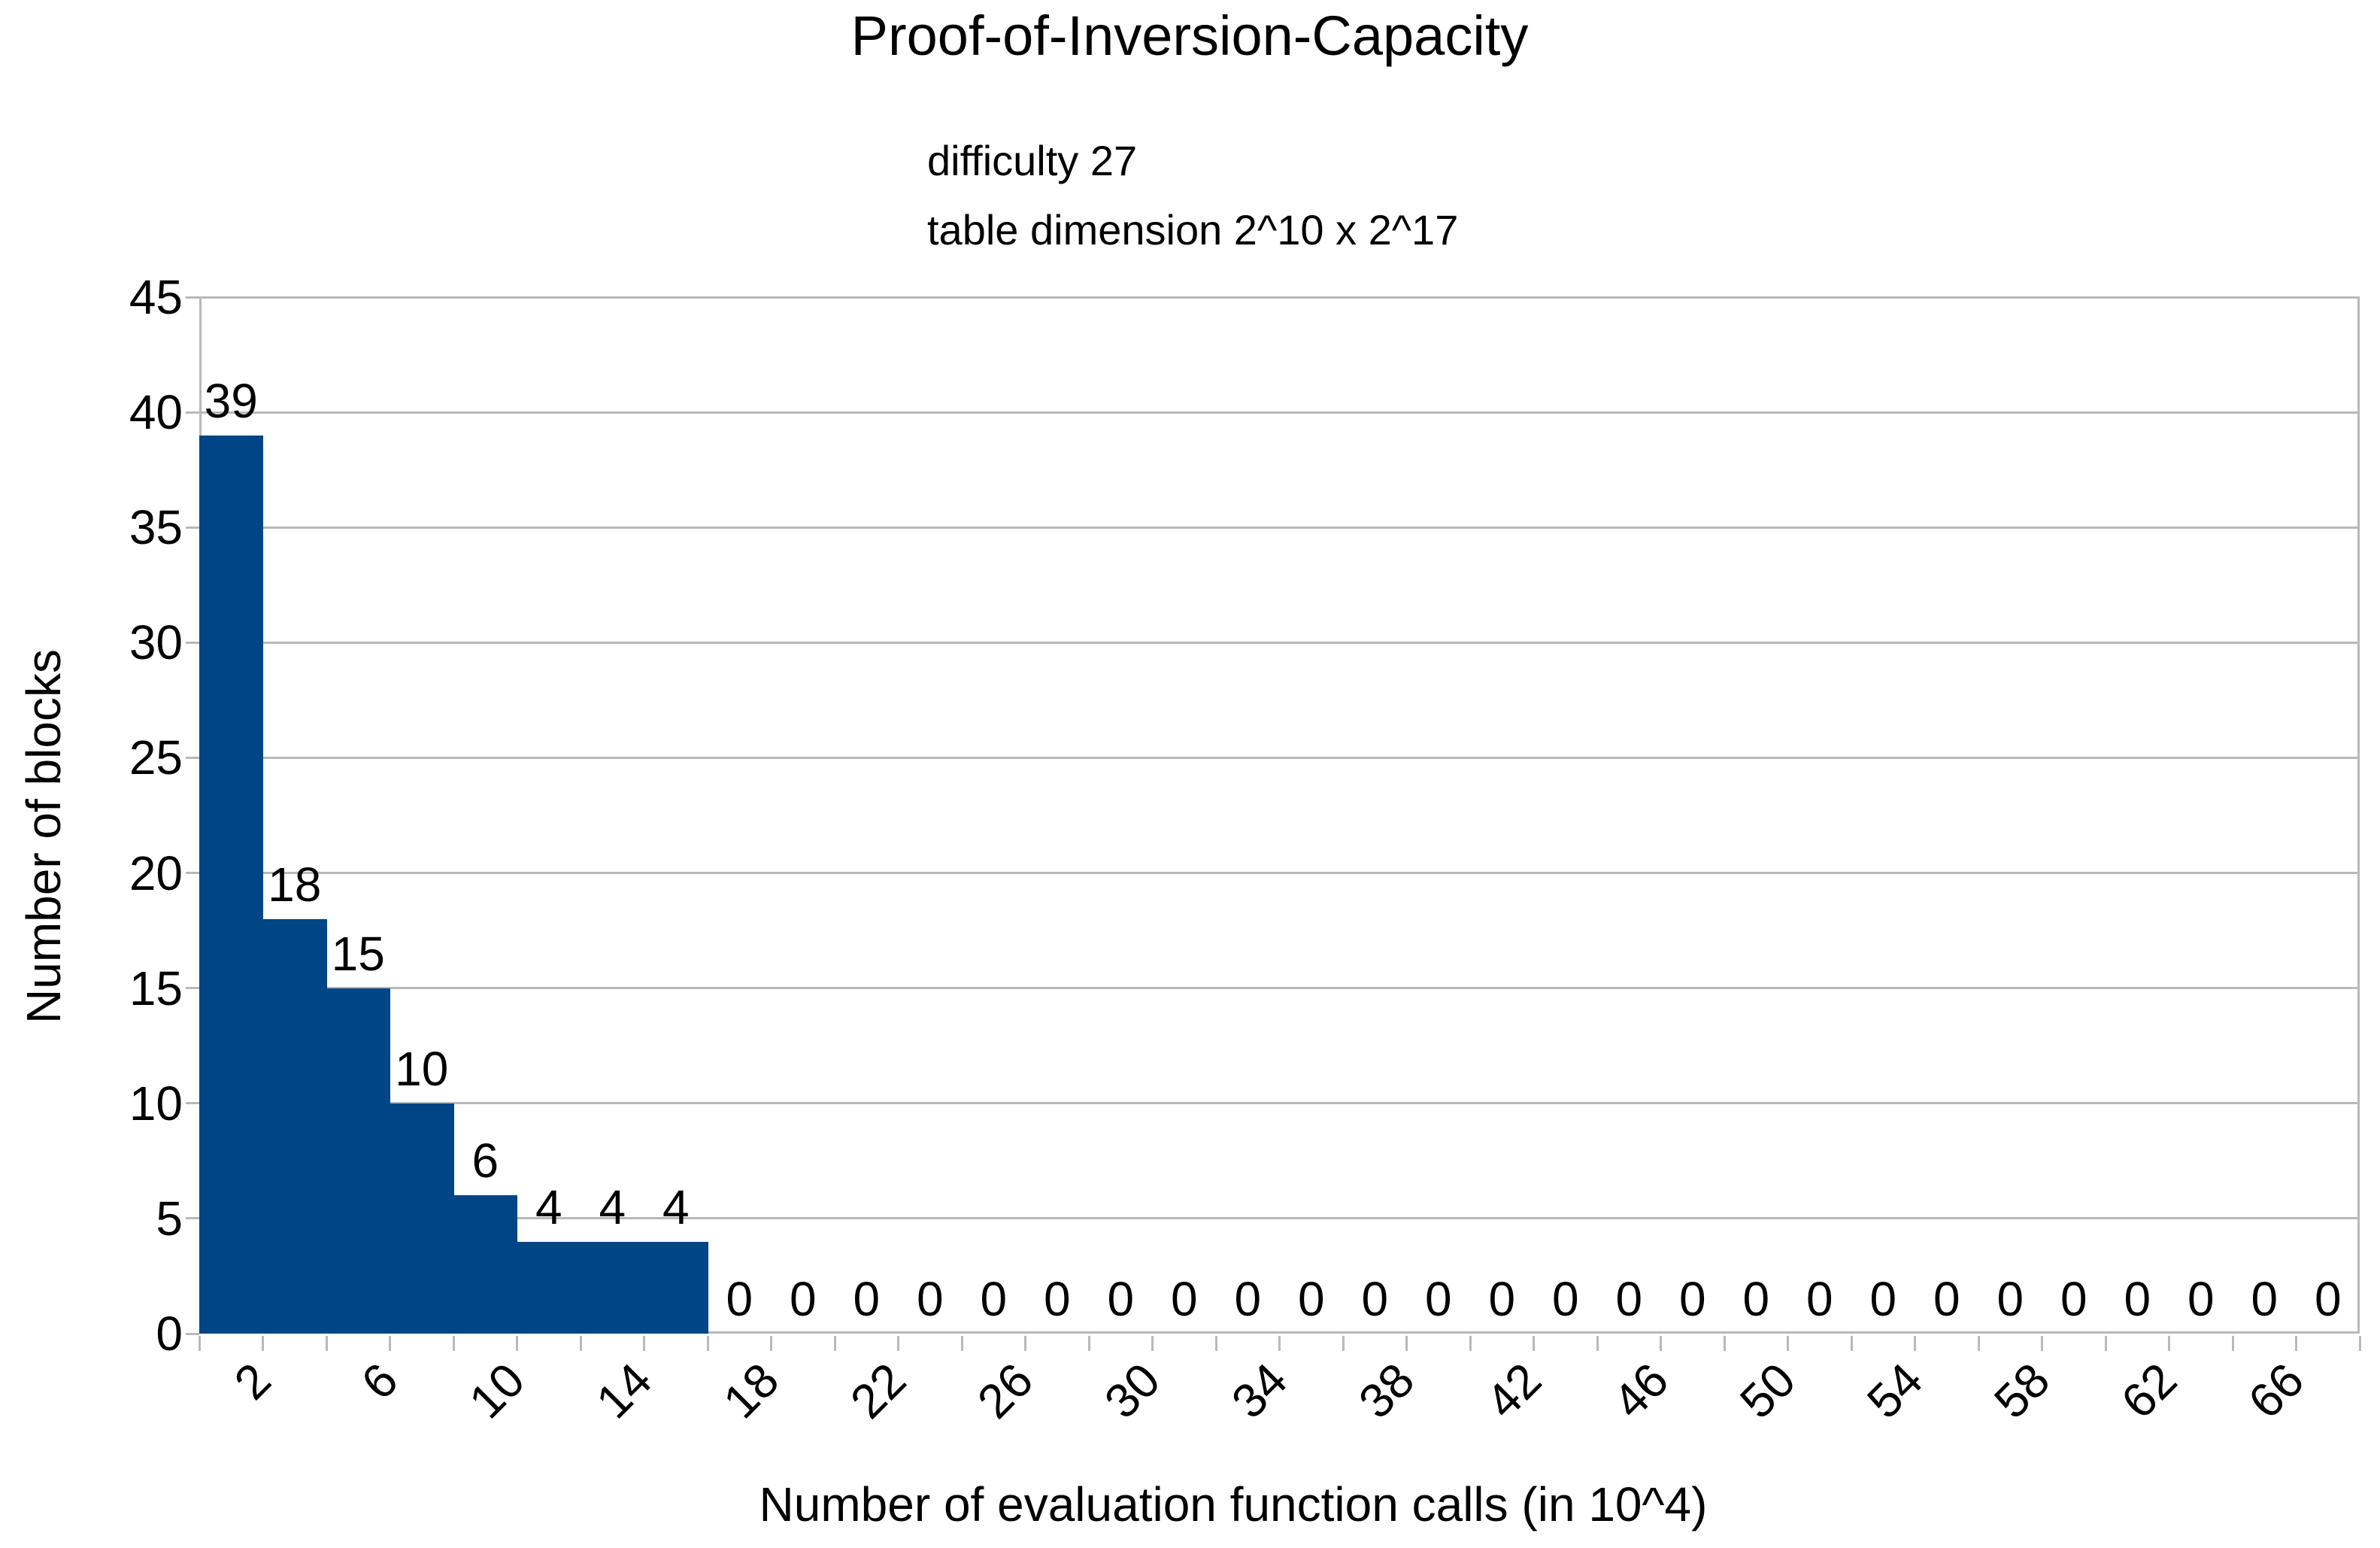 The height and width of the screenshot is (1548, 2380). What do you see at coordinates (1189, 36) in the screenshot?
I see `chart-title: Proof-of-Inversion-Capacity` at bounding box center [1189, 36].